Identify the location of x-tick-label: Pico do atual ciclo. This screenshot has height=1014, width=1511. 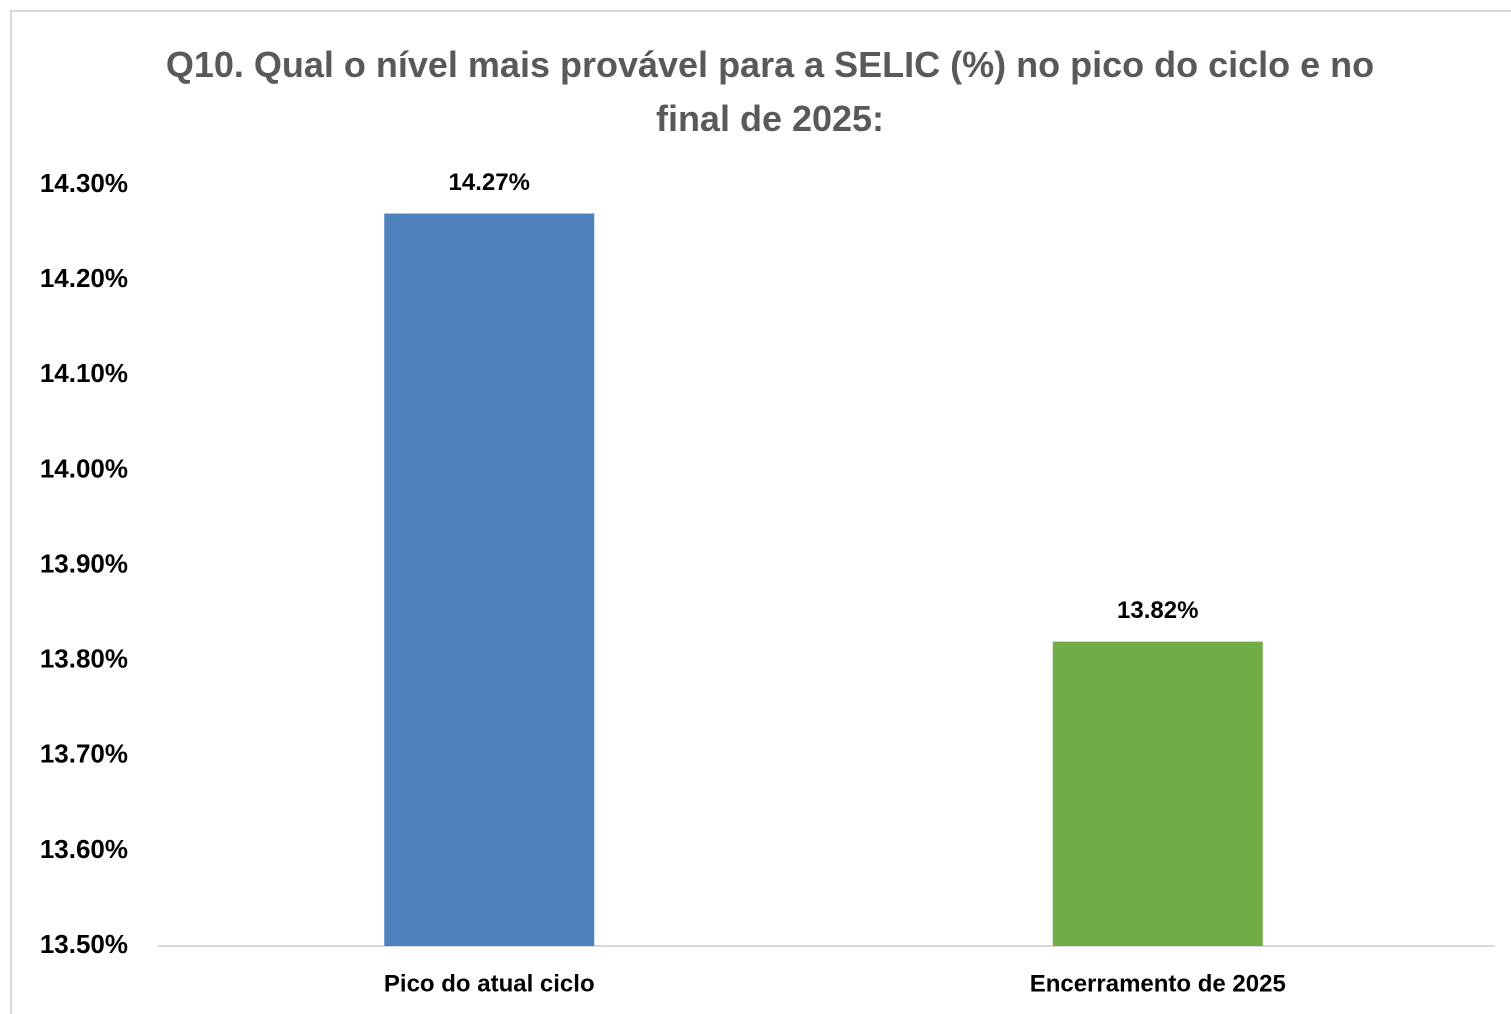
(489, 983).